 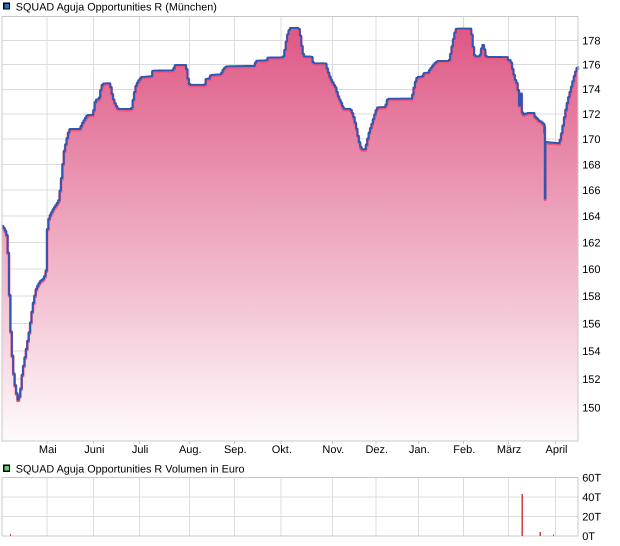 I want to click on svg-text: Juli, so click(x=140, y=450).